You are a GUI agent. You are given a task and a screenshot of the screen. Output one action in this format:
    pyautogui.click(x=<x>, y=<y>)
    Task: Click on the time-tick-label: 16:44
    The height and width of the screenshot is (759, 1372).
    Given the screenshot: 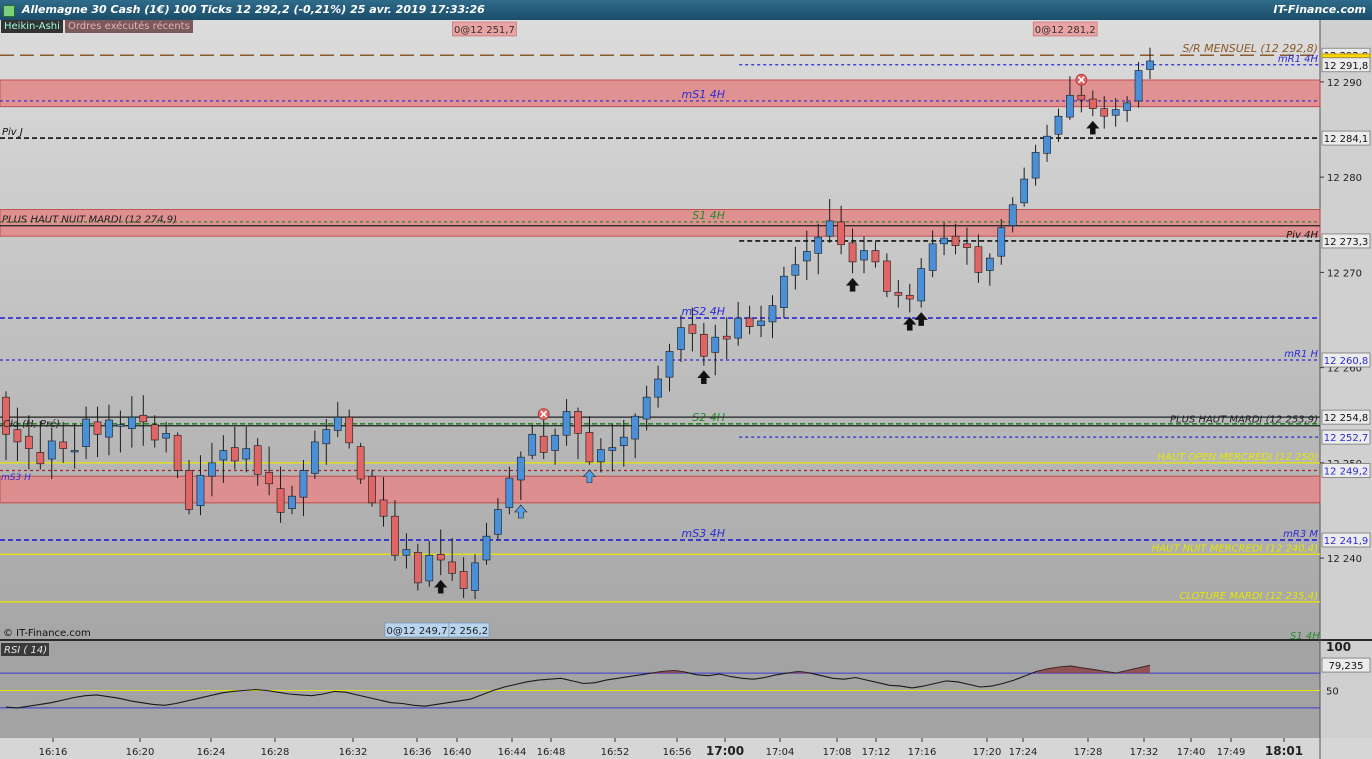 What is the action you would take?
    pyautogui.click(x=512, y=752)
    